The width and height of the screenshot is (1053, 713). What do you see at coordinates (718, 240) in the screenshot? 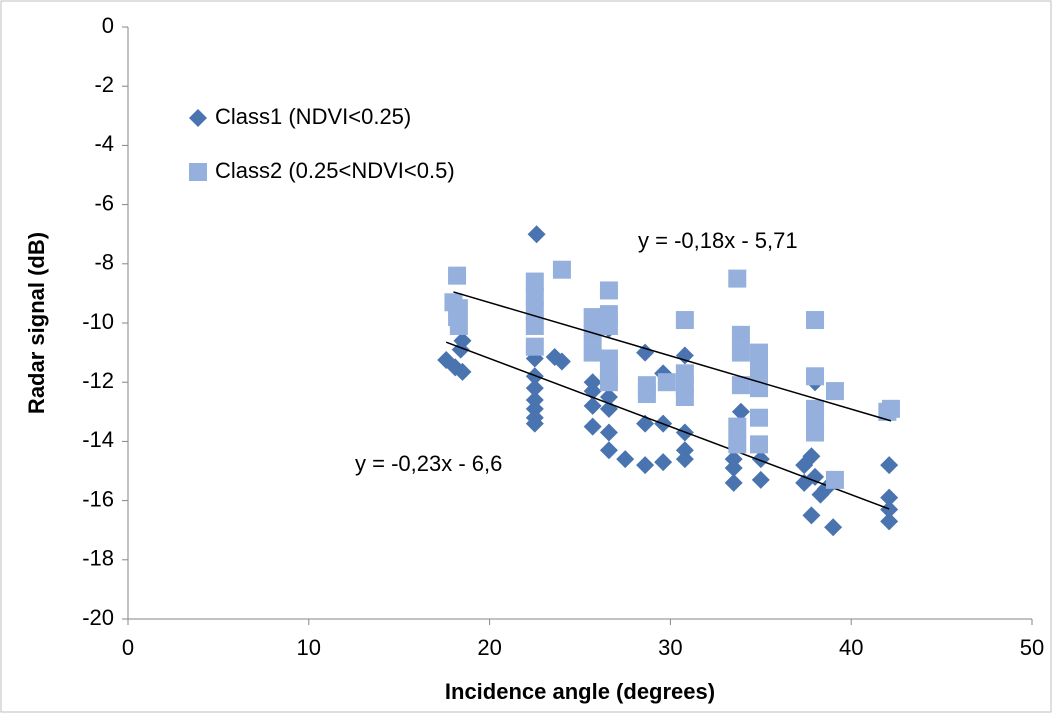
I see `trend-equation: y = -0,18x - 5,71` at bounding box center [718, 240].